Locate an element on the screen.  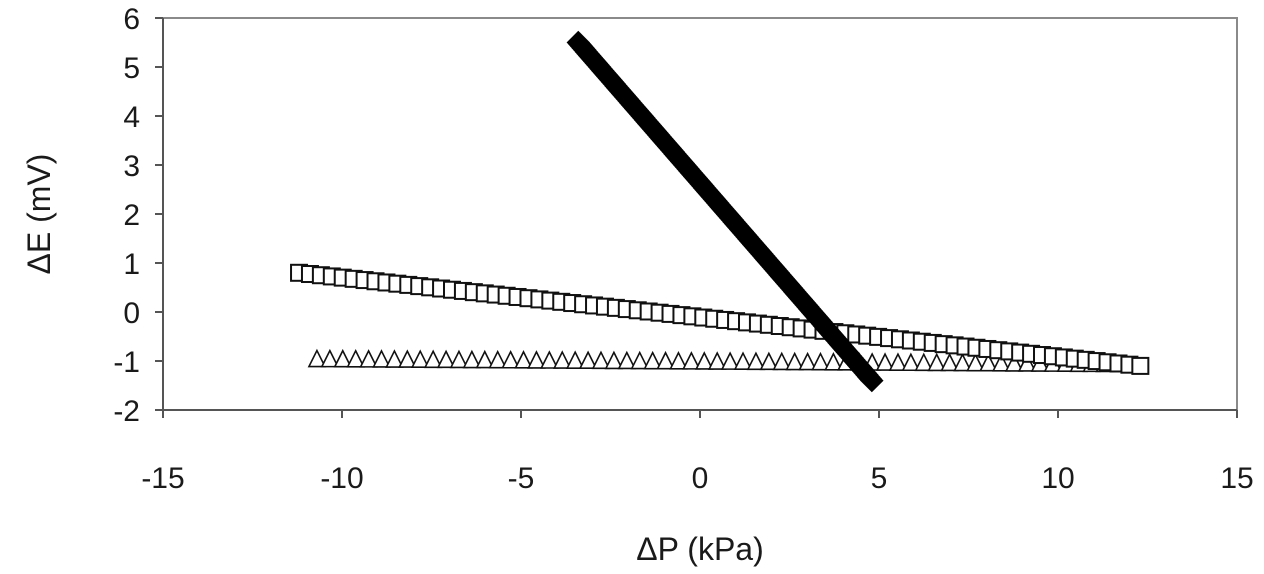
y-tick-label: 5 is located at coordinates (131, 68).